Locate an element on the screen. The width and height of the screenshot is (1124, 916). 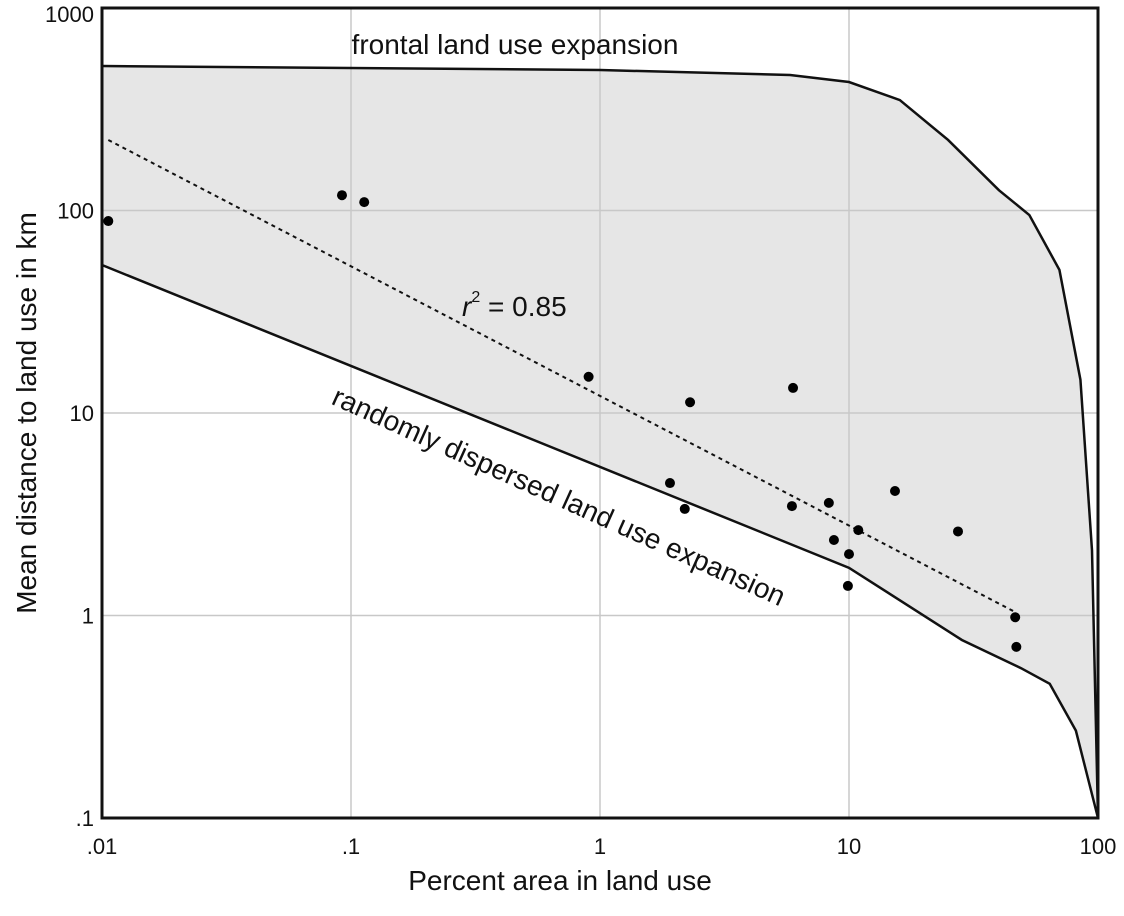
y-tick-label: 100 is located at coordinates (75, 211).